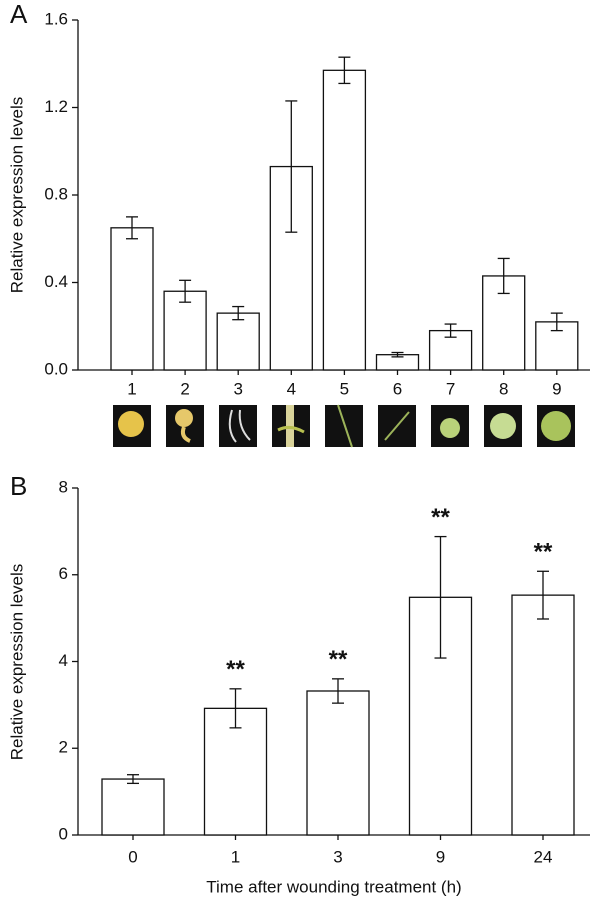 The height and width of the screenshot is (905, 600). What do you see at coordinates (344, 388) in the screenshot?
I see `x-tick-label: 5` at bounding box center [344, 388].